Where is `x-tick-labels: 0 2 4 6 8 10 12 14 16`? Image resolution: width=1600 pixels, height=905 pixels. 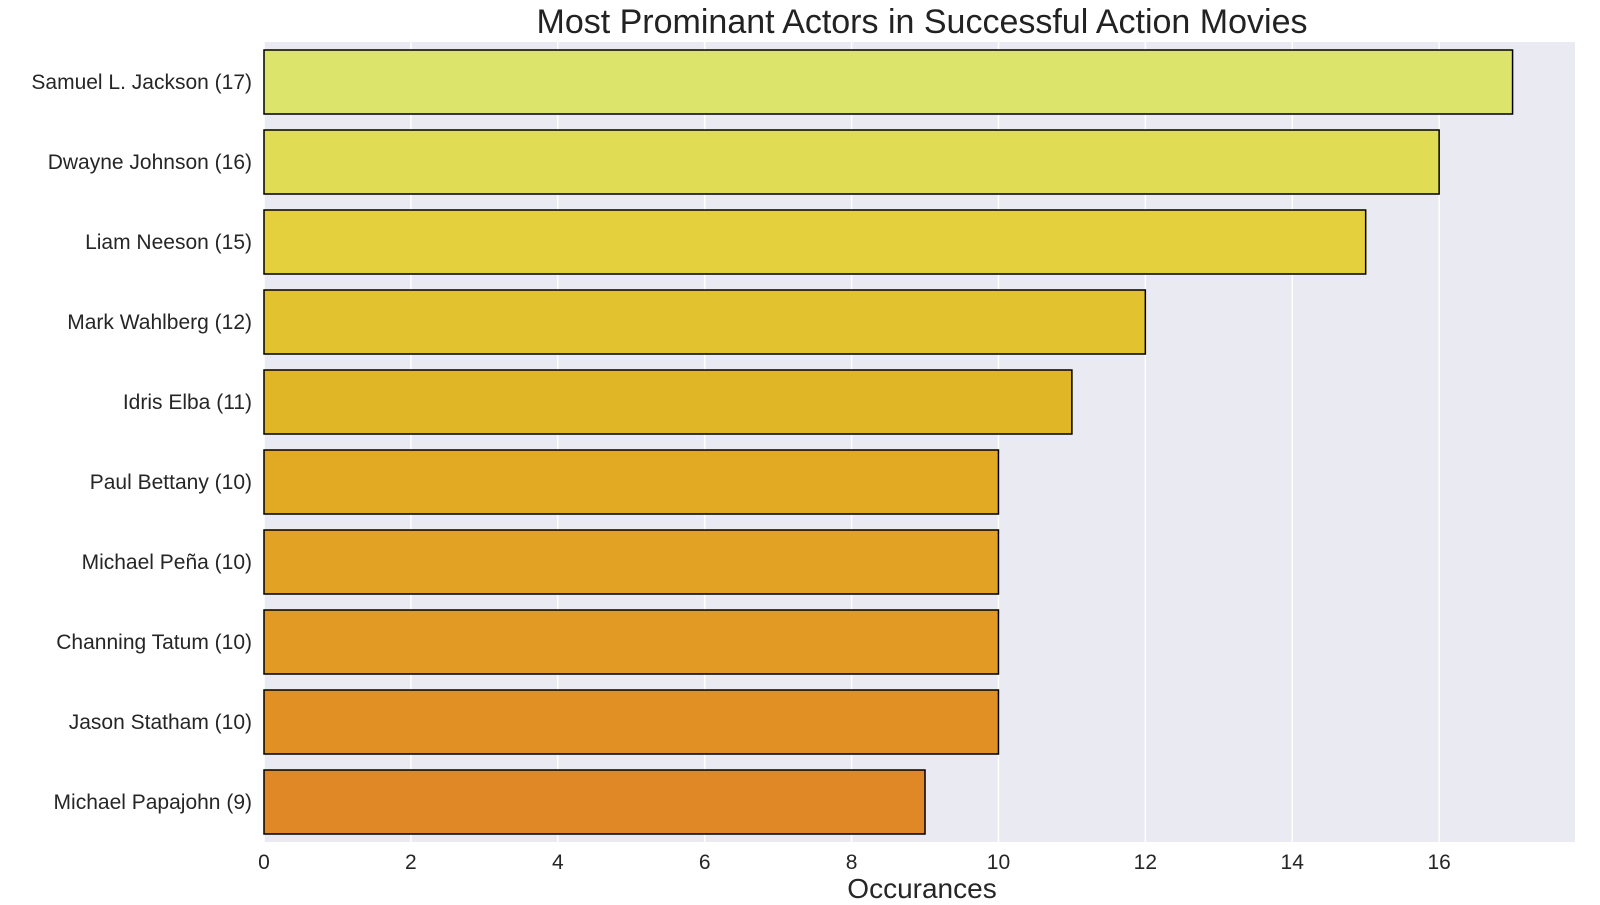
x-tick-labels: 0 2 4 6 8 10 12 14 16 is located at coordinates (854, 862).